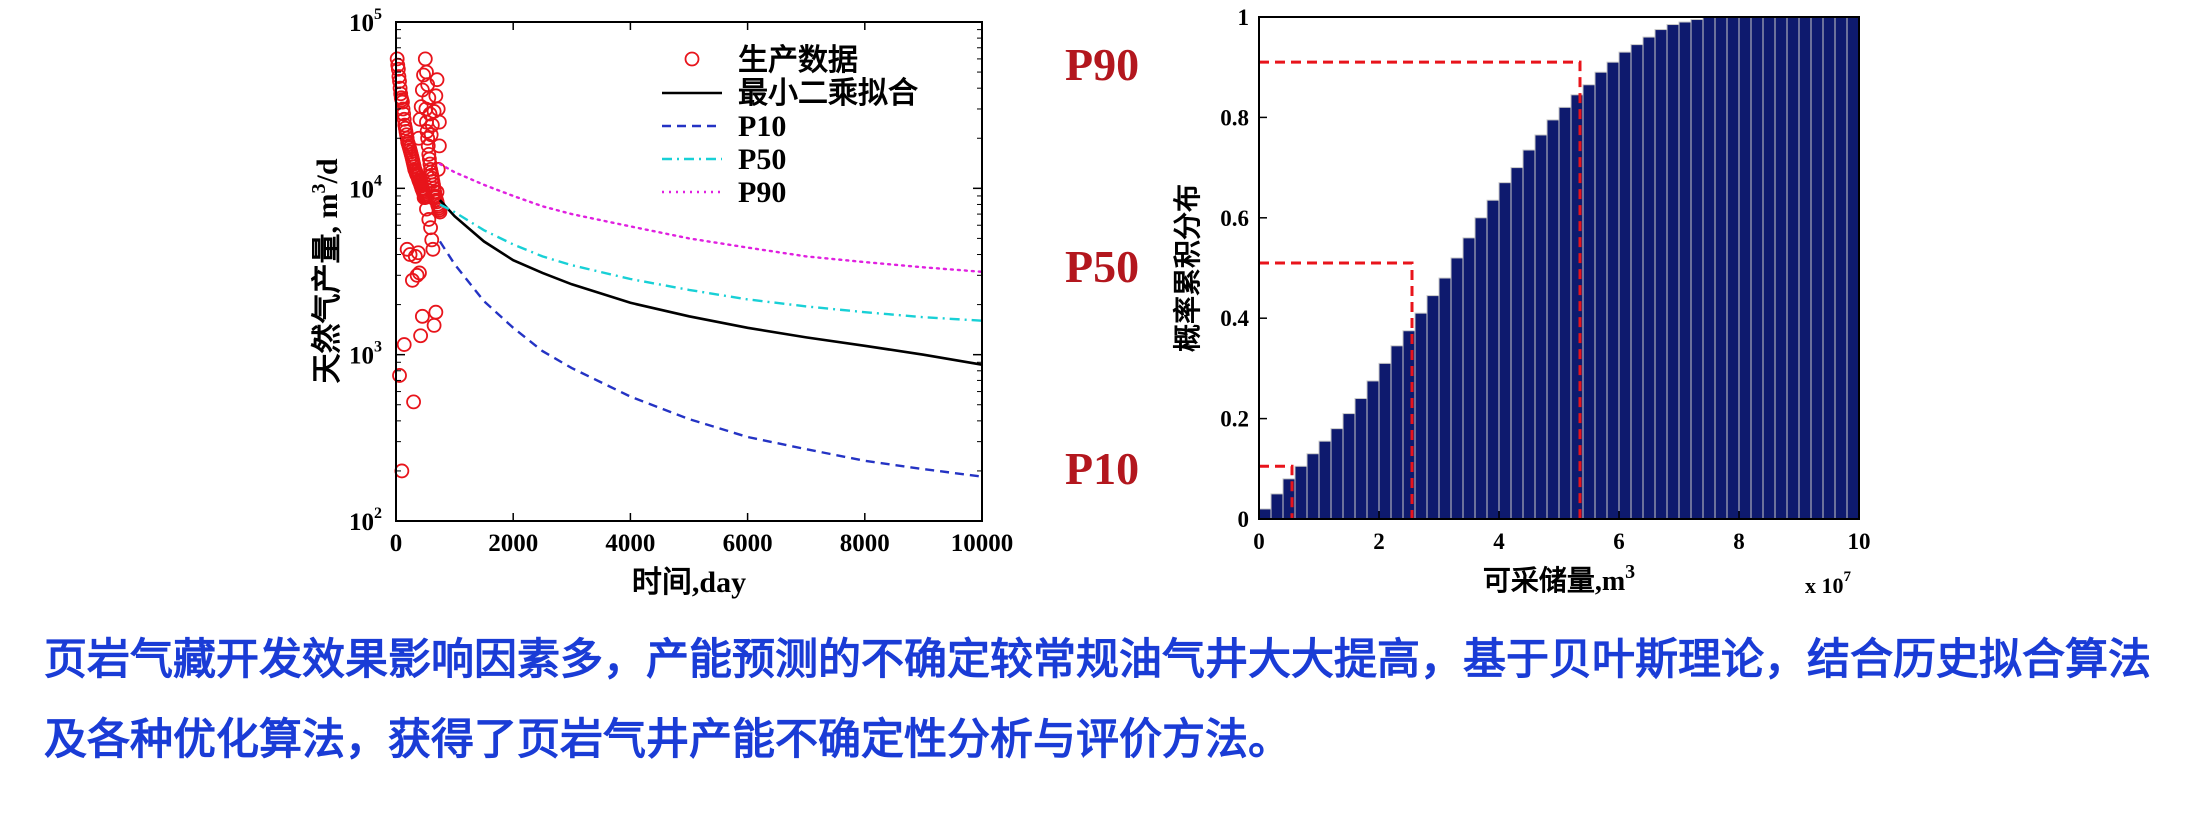  I want to click on series-line-P50, so click(711, 262).